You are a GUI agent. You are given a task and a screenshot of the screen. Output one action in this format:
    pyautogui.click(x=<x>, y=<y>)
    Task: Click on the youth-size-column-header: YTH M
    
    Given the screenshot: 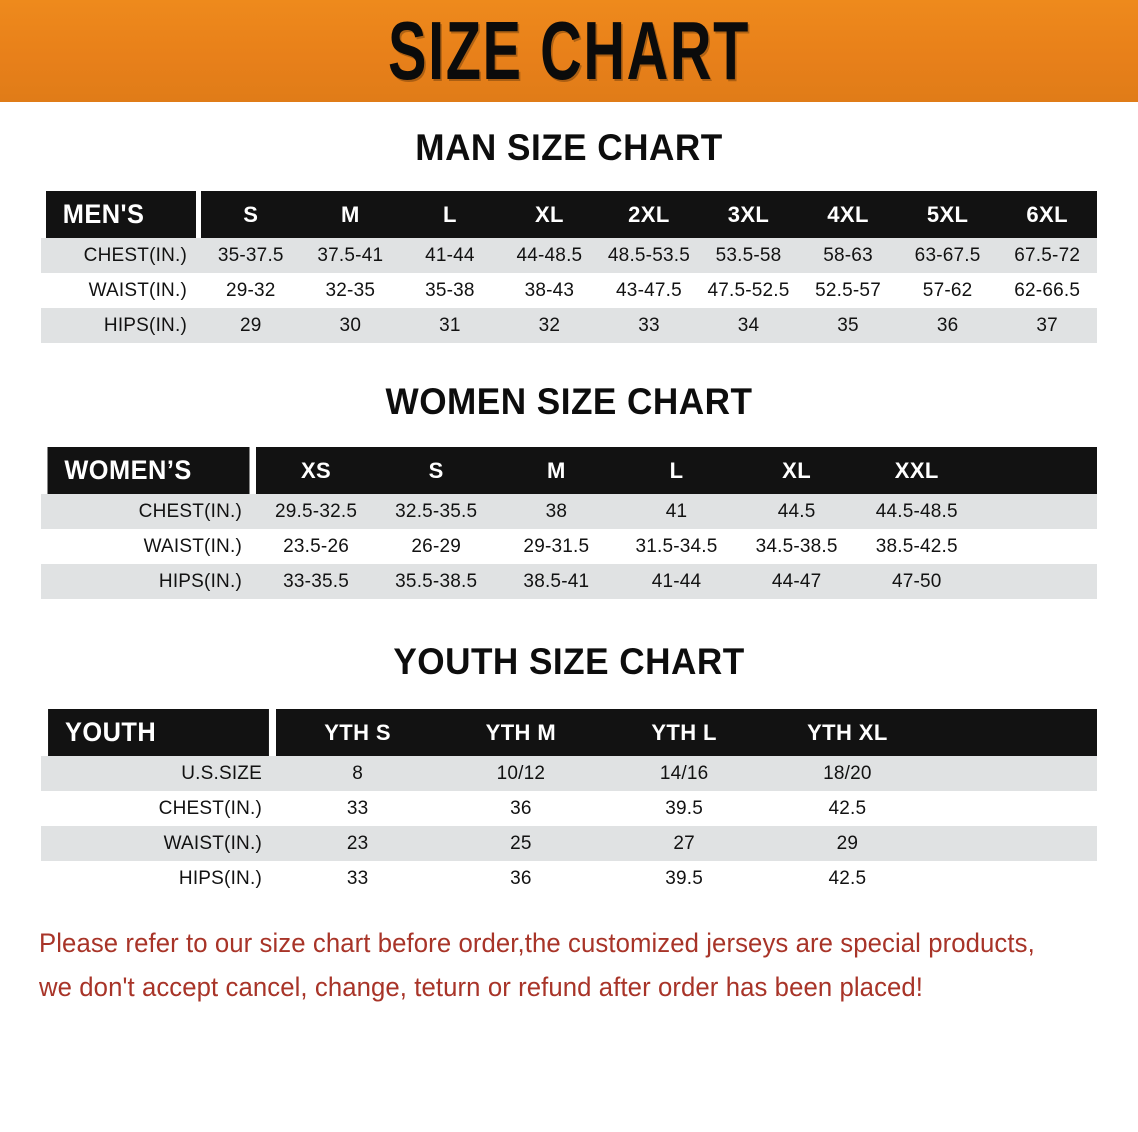 What is the action you would take?
    pyautogui.click(x=521, y=732)
    